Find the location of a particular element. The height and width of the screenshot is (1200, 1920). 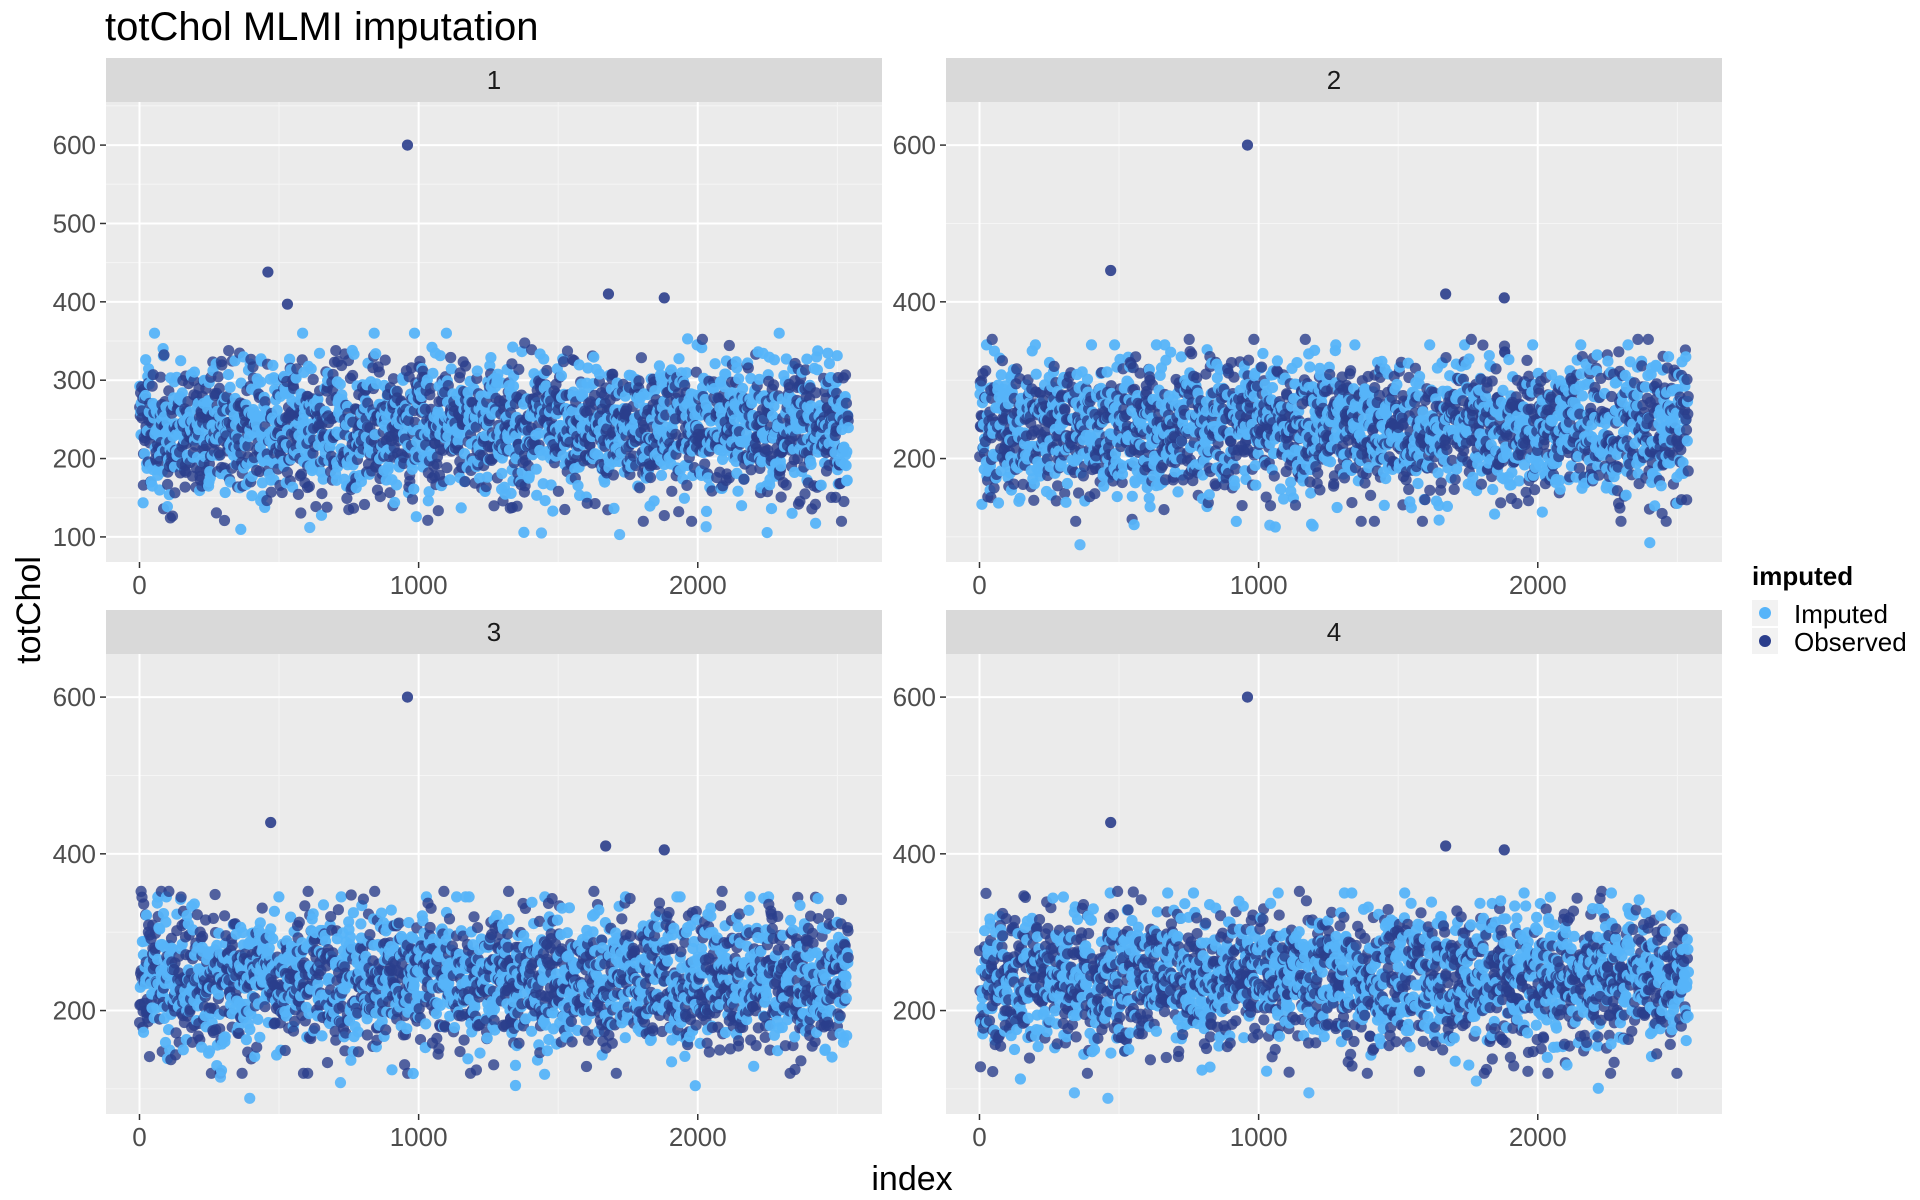

facet-strip is located at coordinates (494, 80).